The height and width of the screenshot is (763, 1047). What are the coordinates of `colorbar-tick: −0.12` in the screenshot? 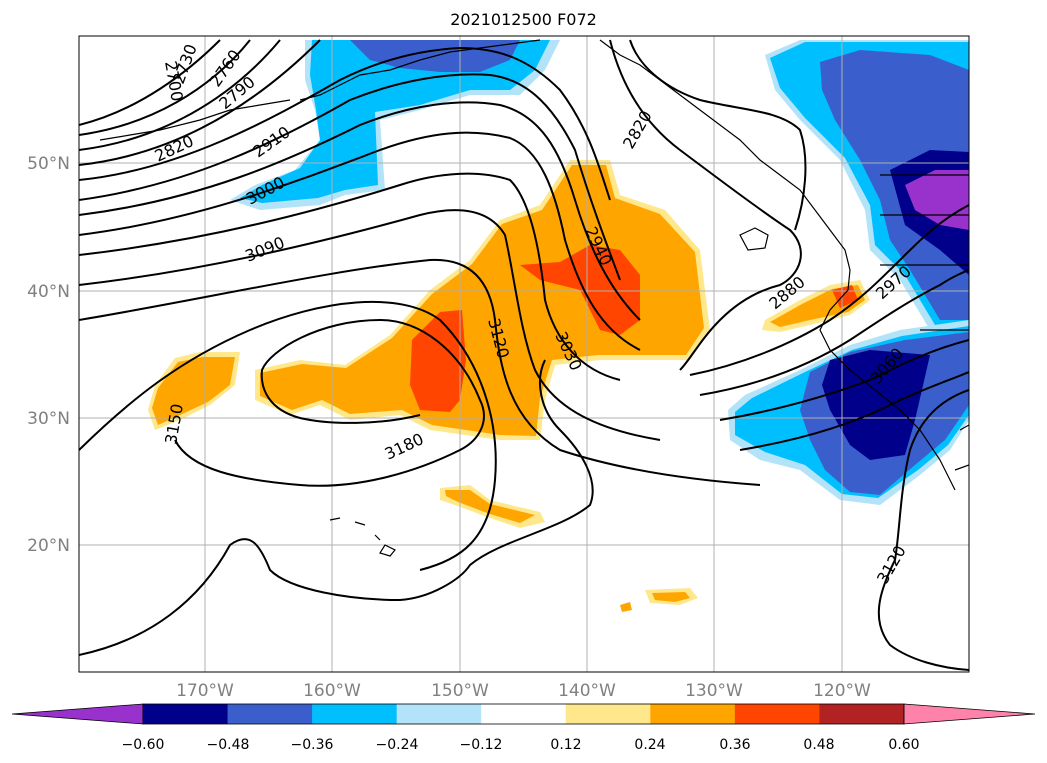 It's located at (481, 745).